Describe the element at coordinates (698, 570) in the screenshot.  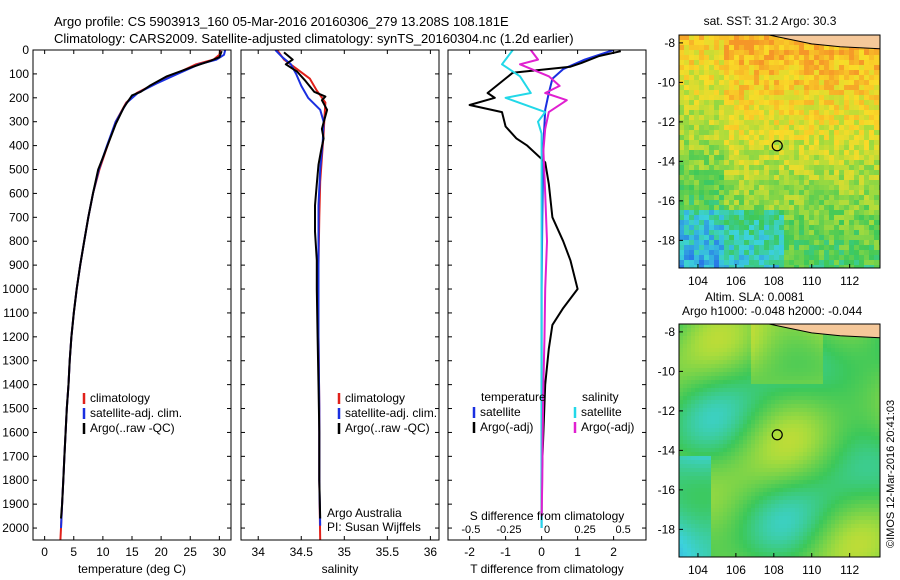
I see `sla-map-xtick-label: 104` at that location.